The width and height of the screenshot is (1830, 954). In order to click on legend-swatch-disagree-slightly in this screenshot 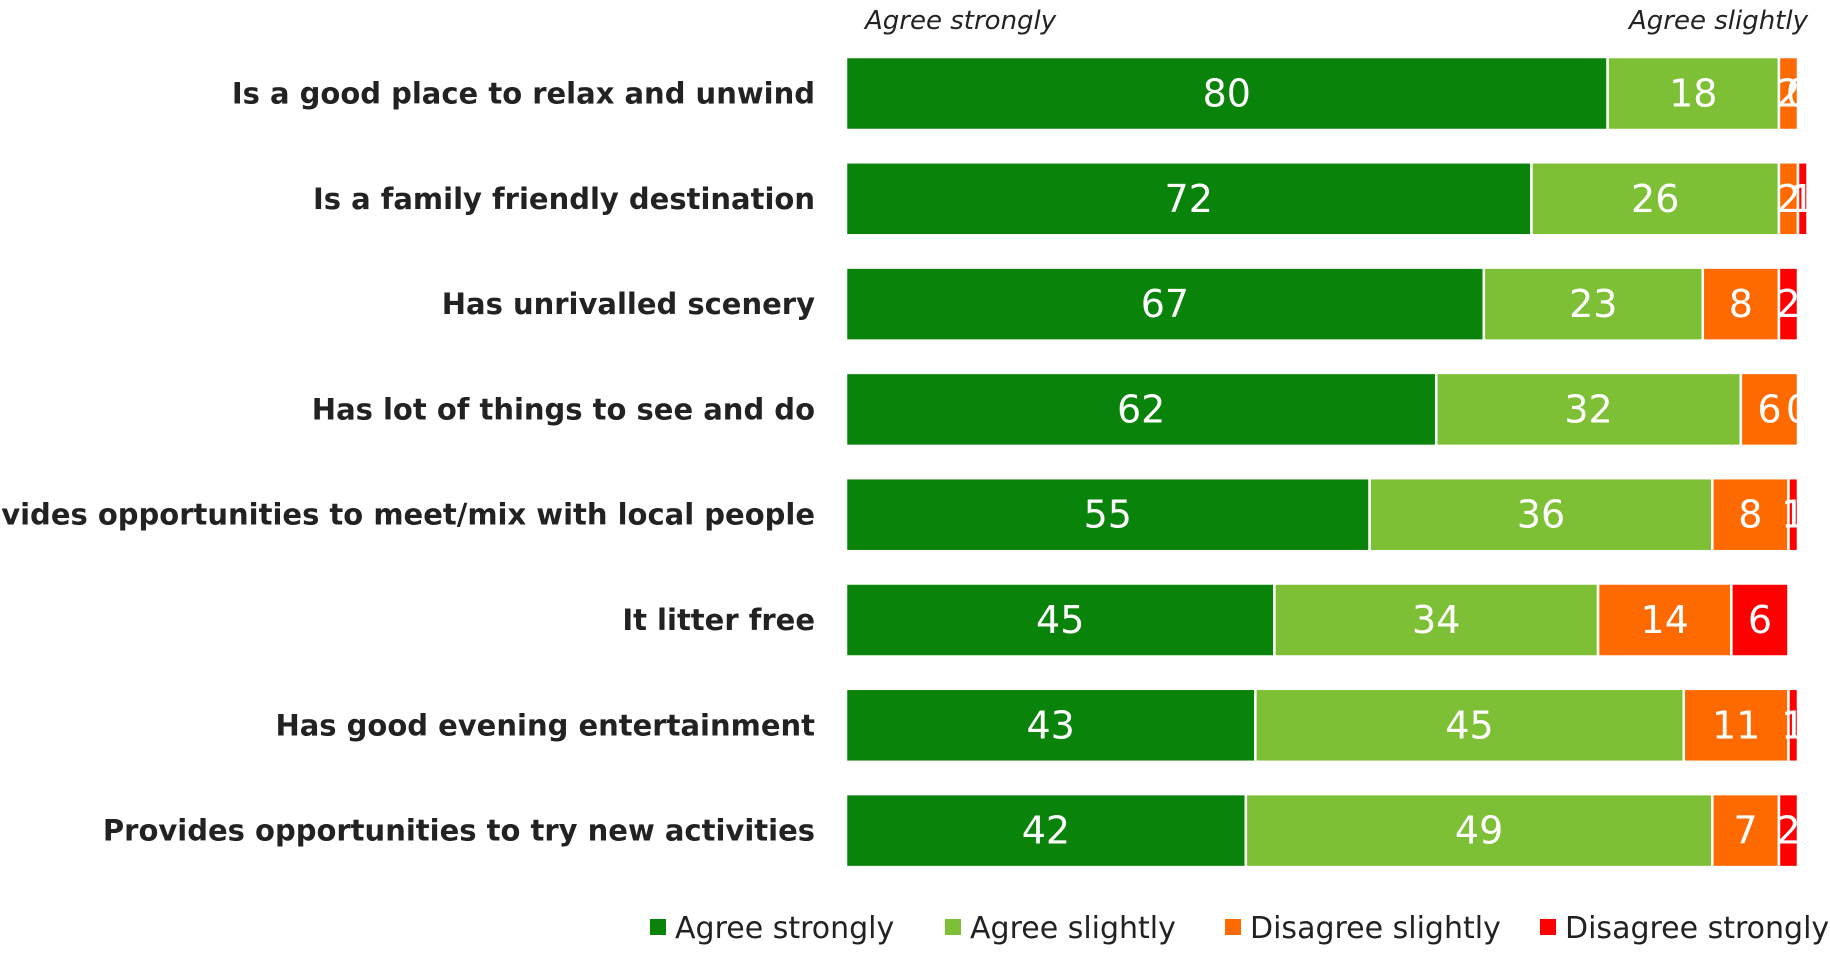, I will do `click(1233, 927)`.